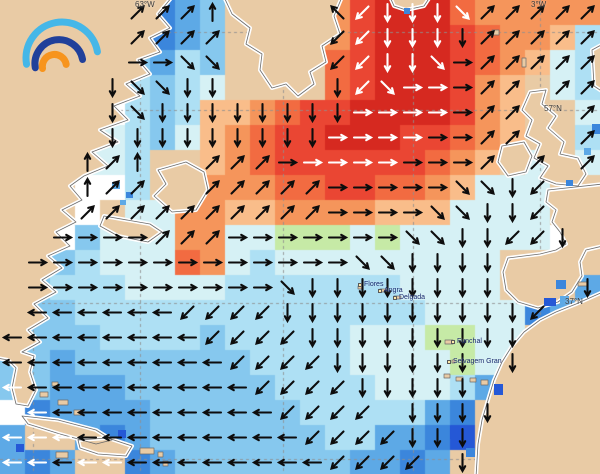 The width and height of the screenshot is (600, 474). I want to click on windguru-logo, so click(60, 44).